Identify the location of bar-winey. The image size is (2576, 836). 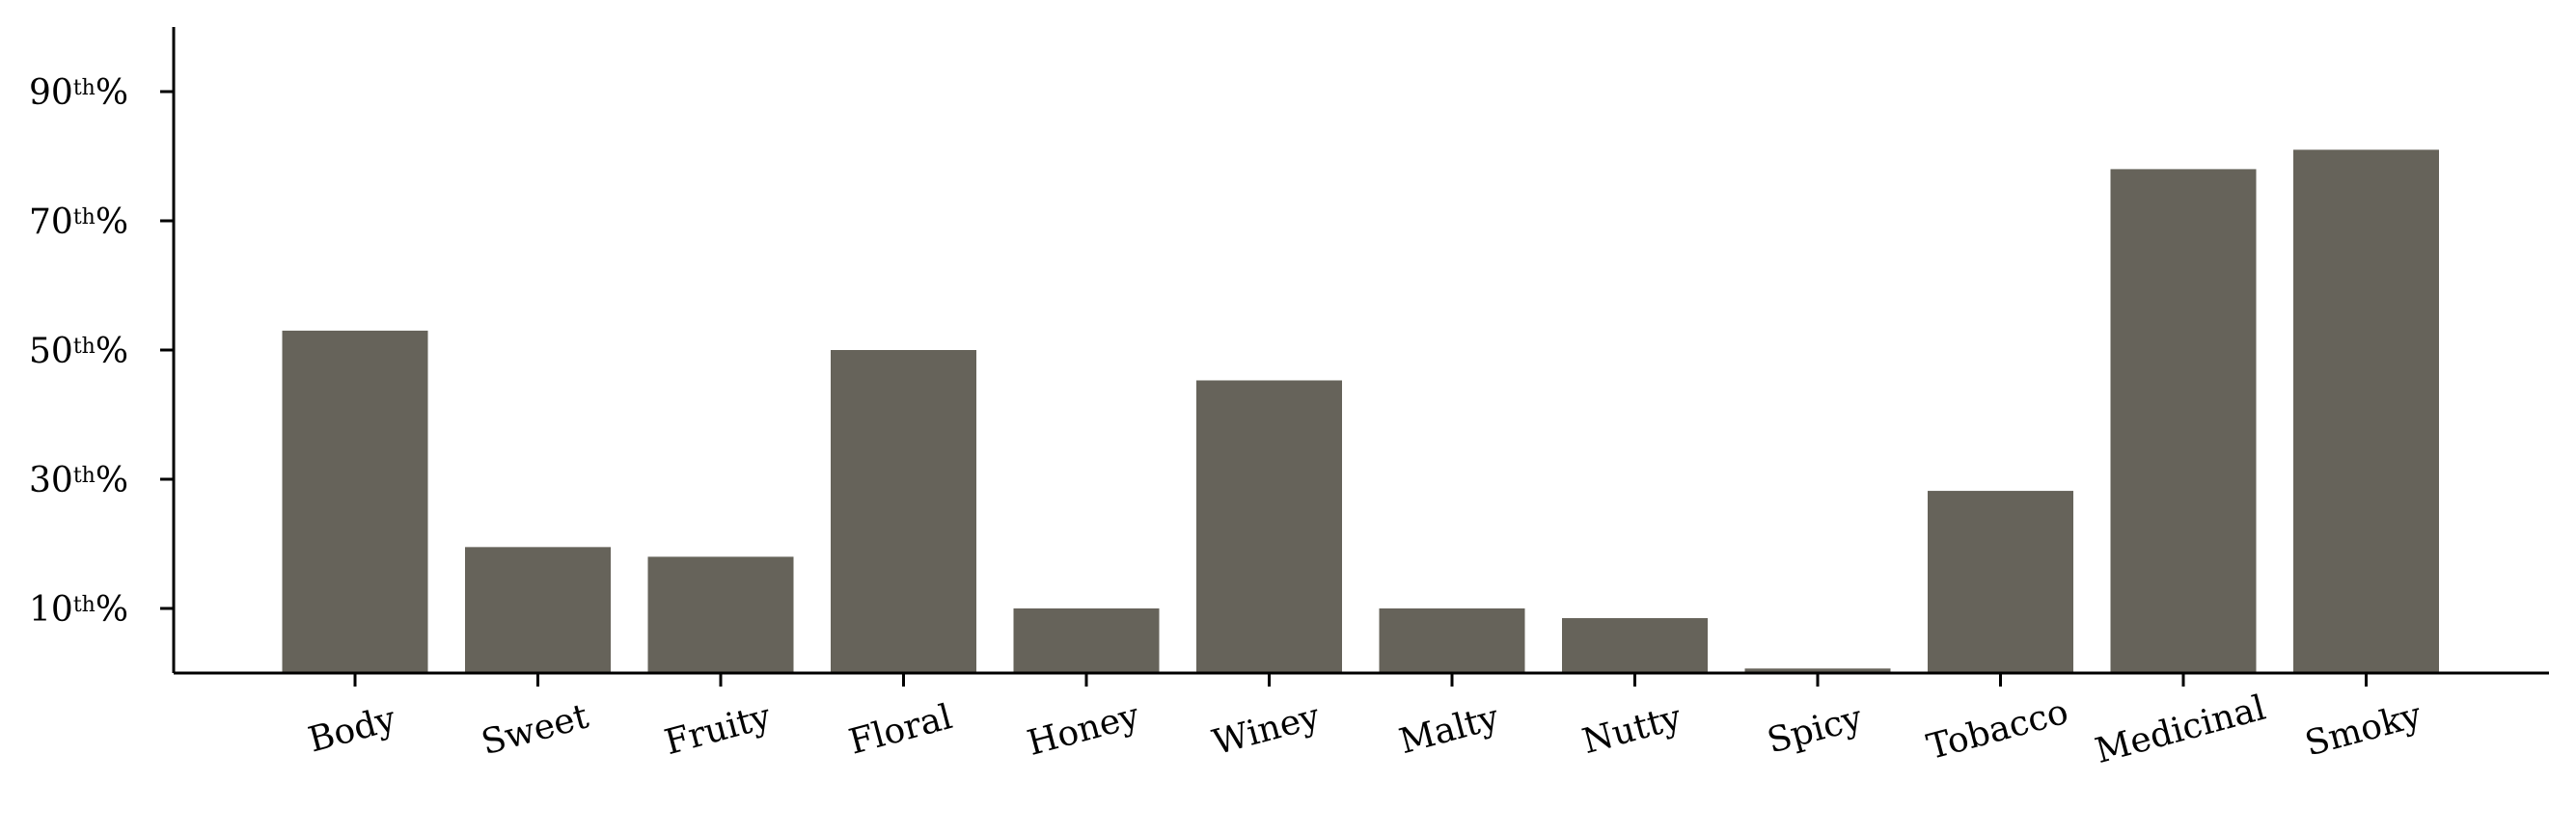
(1269, 526).